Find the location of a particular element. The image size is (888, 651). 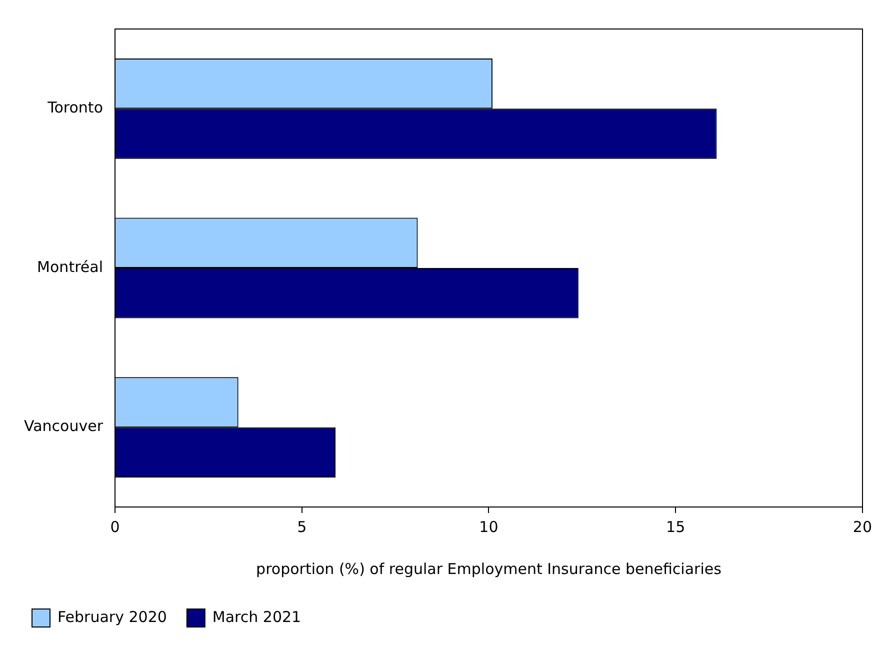

y-tick-label: Montréal is located at coordinates (70, 267).